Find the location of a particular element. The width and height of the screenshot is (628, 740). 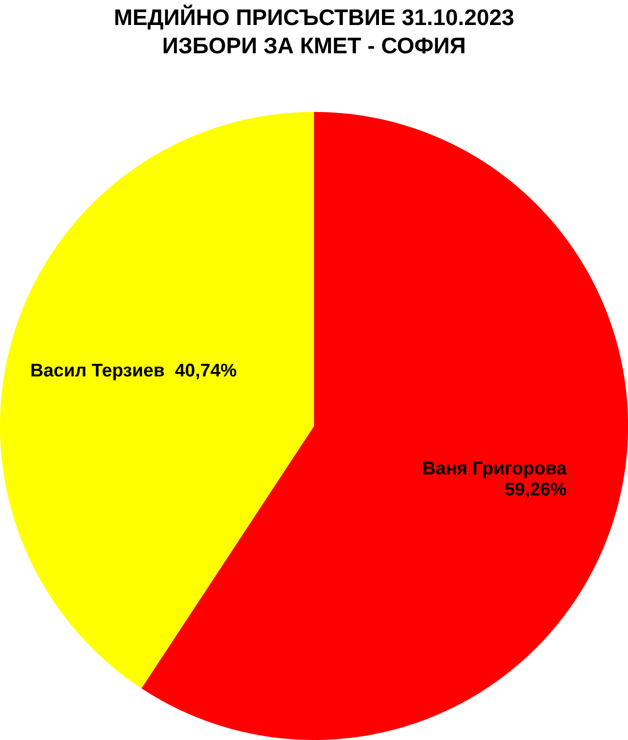

slice-label: Ваня Григорова is located at coordinates (495, 470).